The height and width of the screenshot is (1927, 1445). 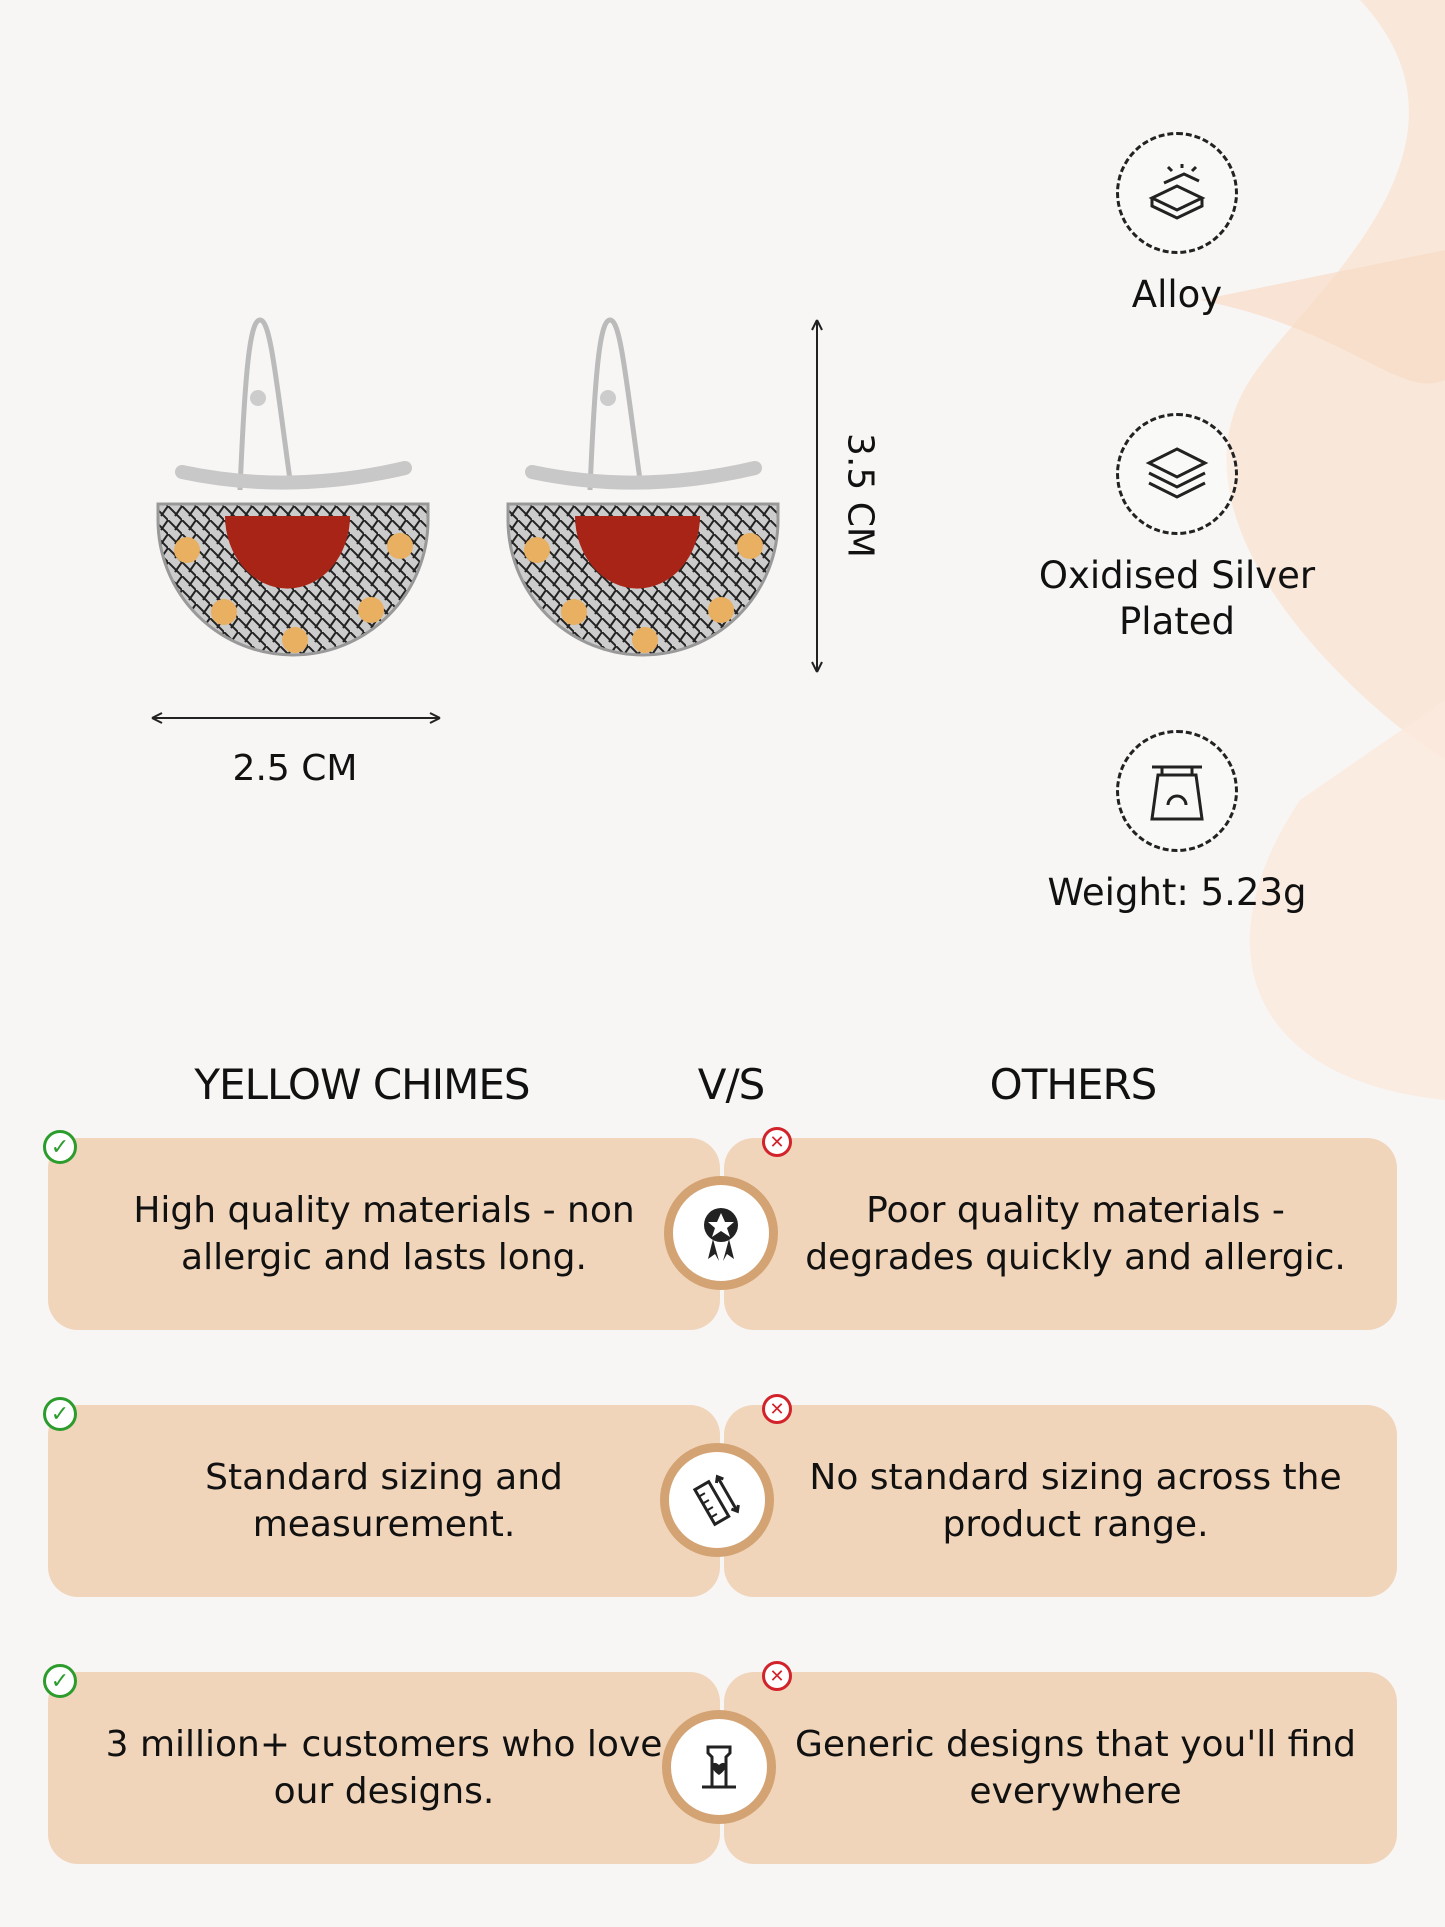 I want to click on height-arrow, so click(x=817, y=496).